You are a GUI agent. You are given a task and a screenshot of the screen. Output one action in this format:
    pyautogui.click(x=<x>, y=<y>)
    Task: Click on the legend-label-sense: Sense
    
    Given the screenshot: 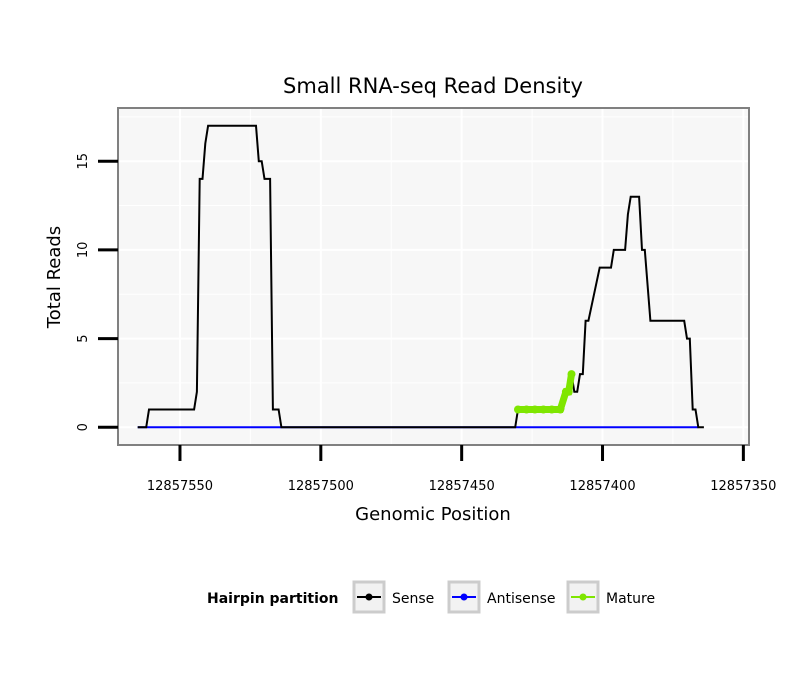 What is the action you would take?
    pyautogui.click(x=413, y=599)
    